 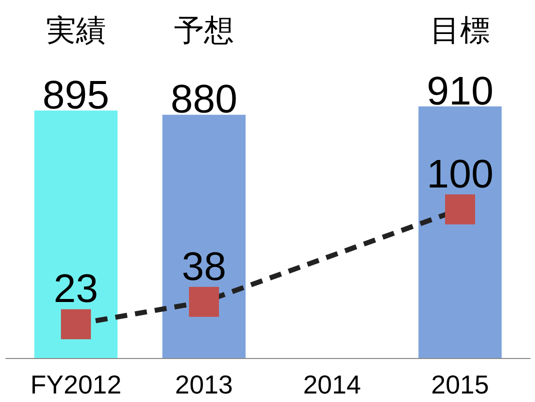 I want to click on x-tick-label: 2014, so click(x=332, y=385).